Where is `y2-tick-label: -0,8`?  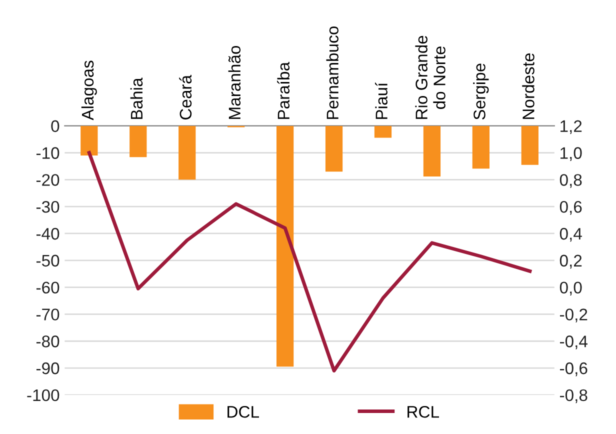 y2-tick-label: -0,8 is located at coordinates (574, 396).